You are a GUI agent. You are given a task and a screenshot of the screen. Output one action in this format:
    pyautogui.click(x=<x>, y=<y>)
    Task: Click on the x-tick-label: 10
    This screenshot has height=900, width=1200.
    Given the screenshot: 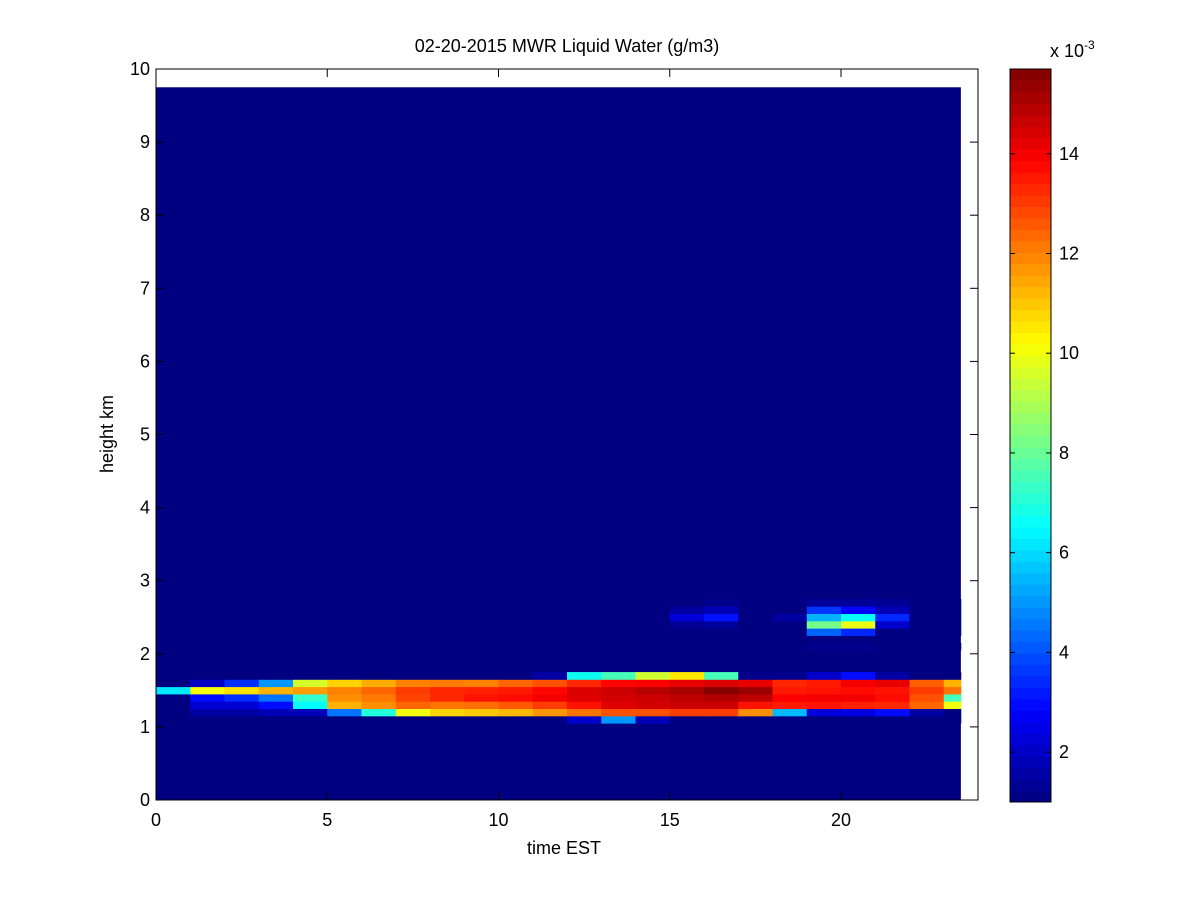 What is the action you would take?
    pyautogui.click(x=498, y=820)
    